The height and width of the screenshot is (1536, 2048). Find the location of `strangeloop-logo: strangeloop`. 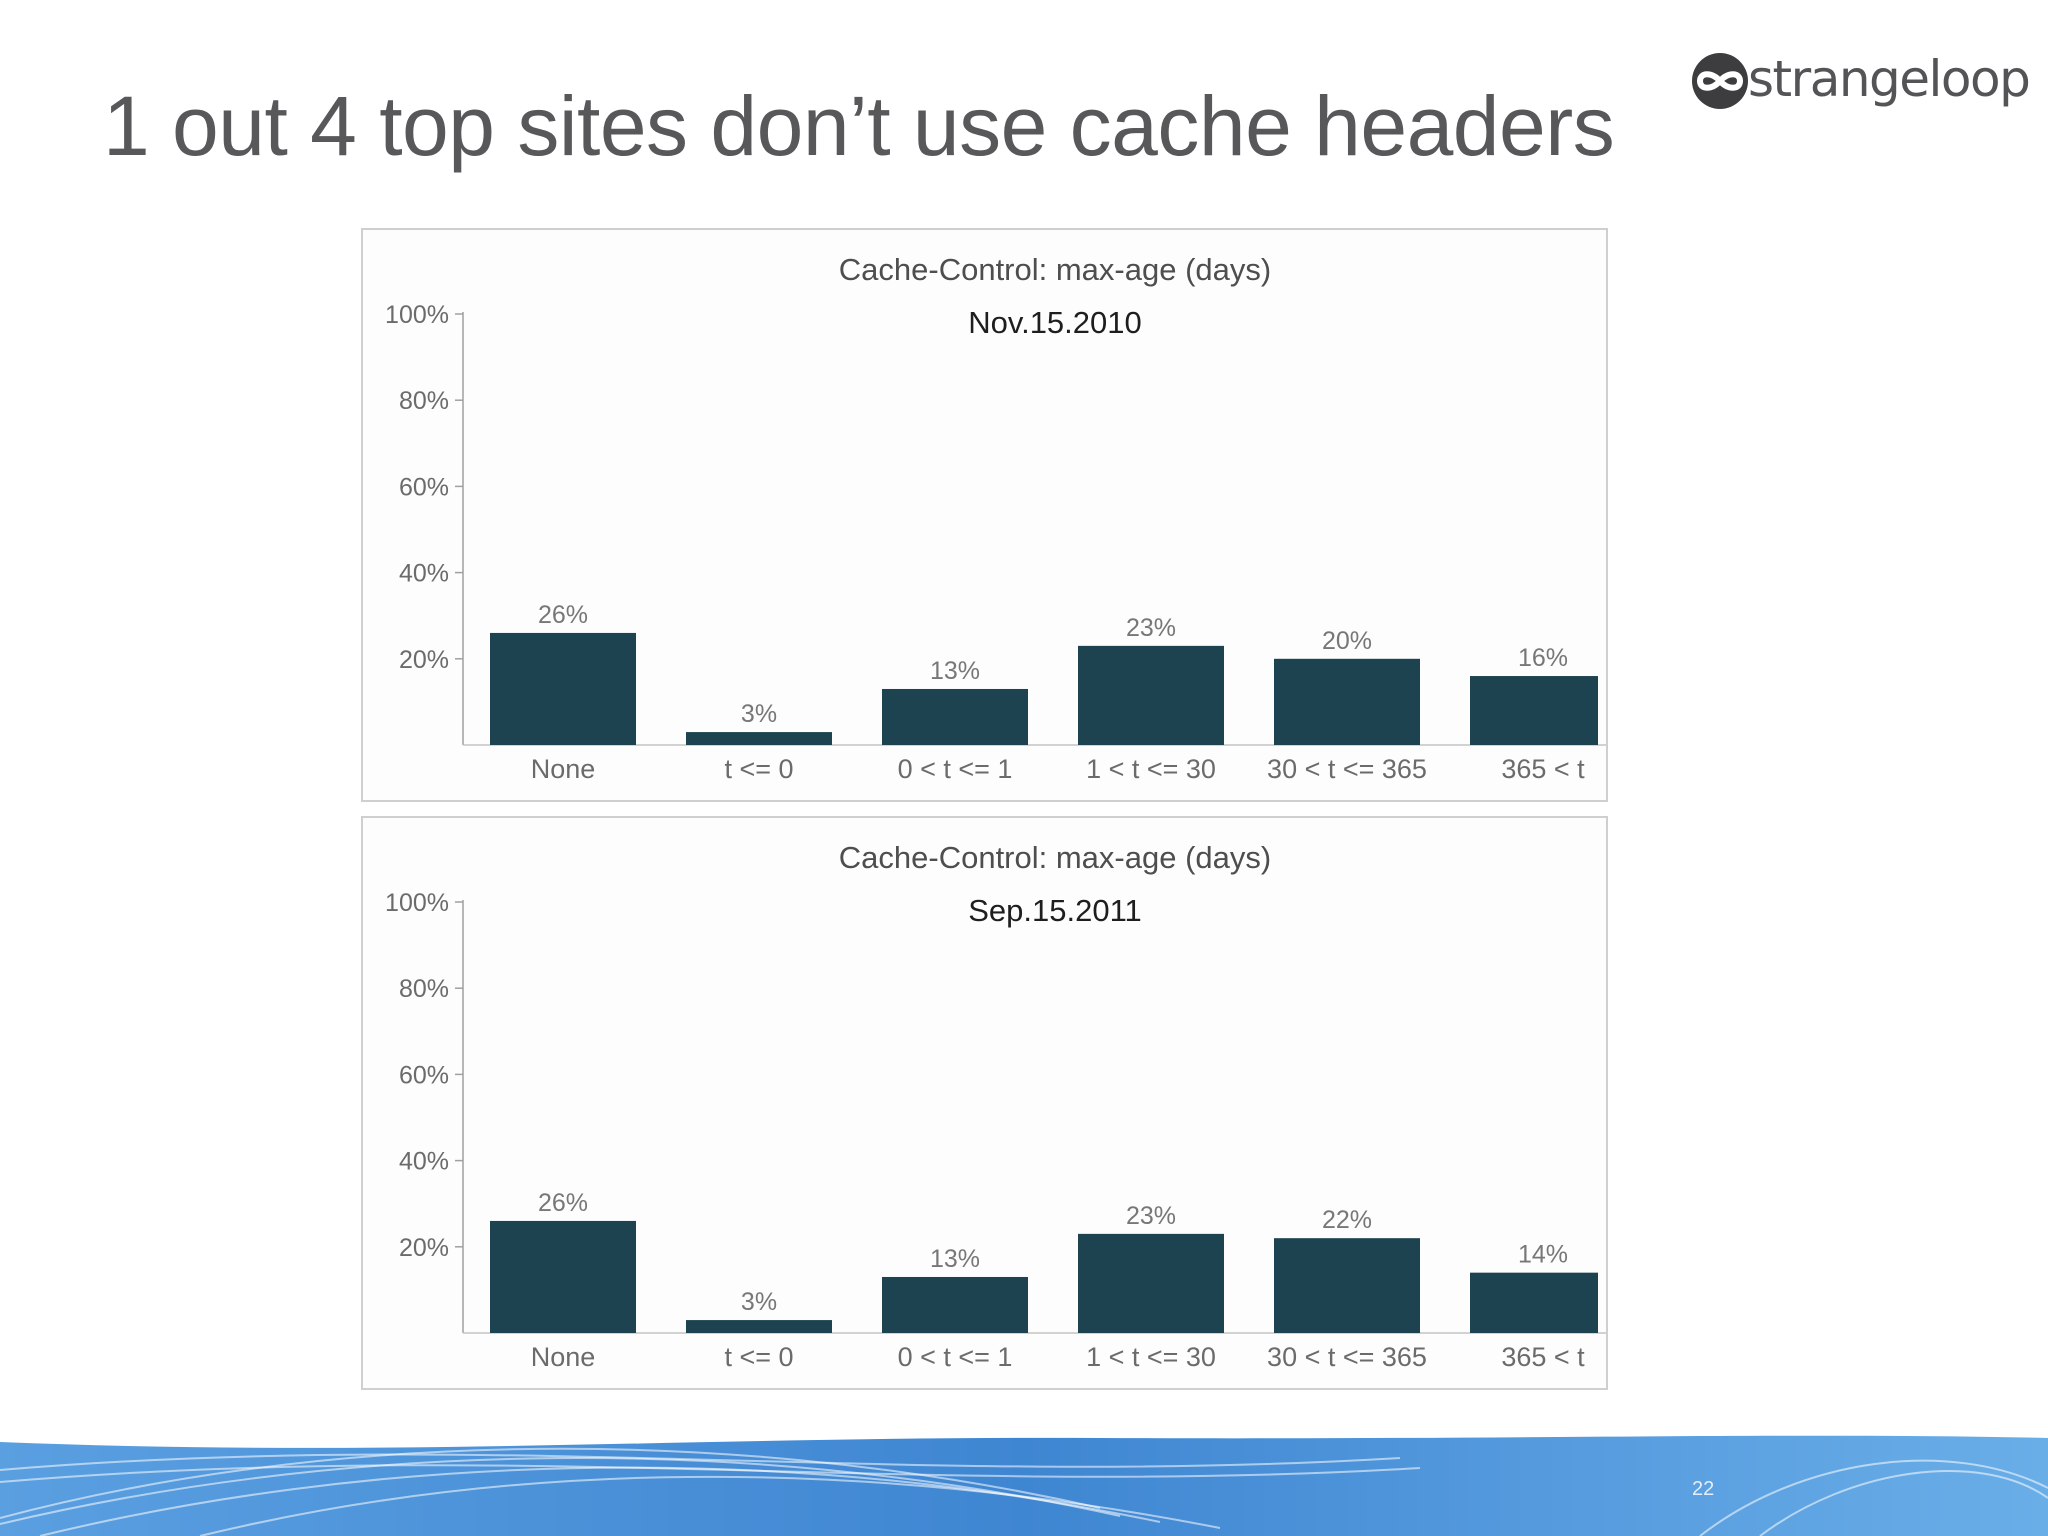

strangeloop-logo: strangeloop is located at coordinates (1860, 81).